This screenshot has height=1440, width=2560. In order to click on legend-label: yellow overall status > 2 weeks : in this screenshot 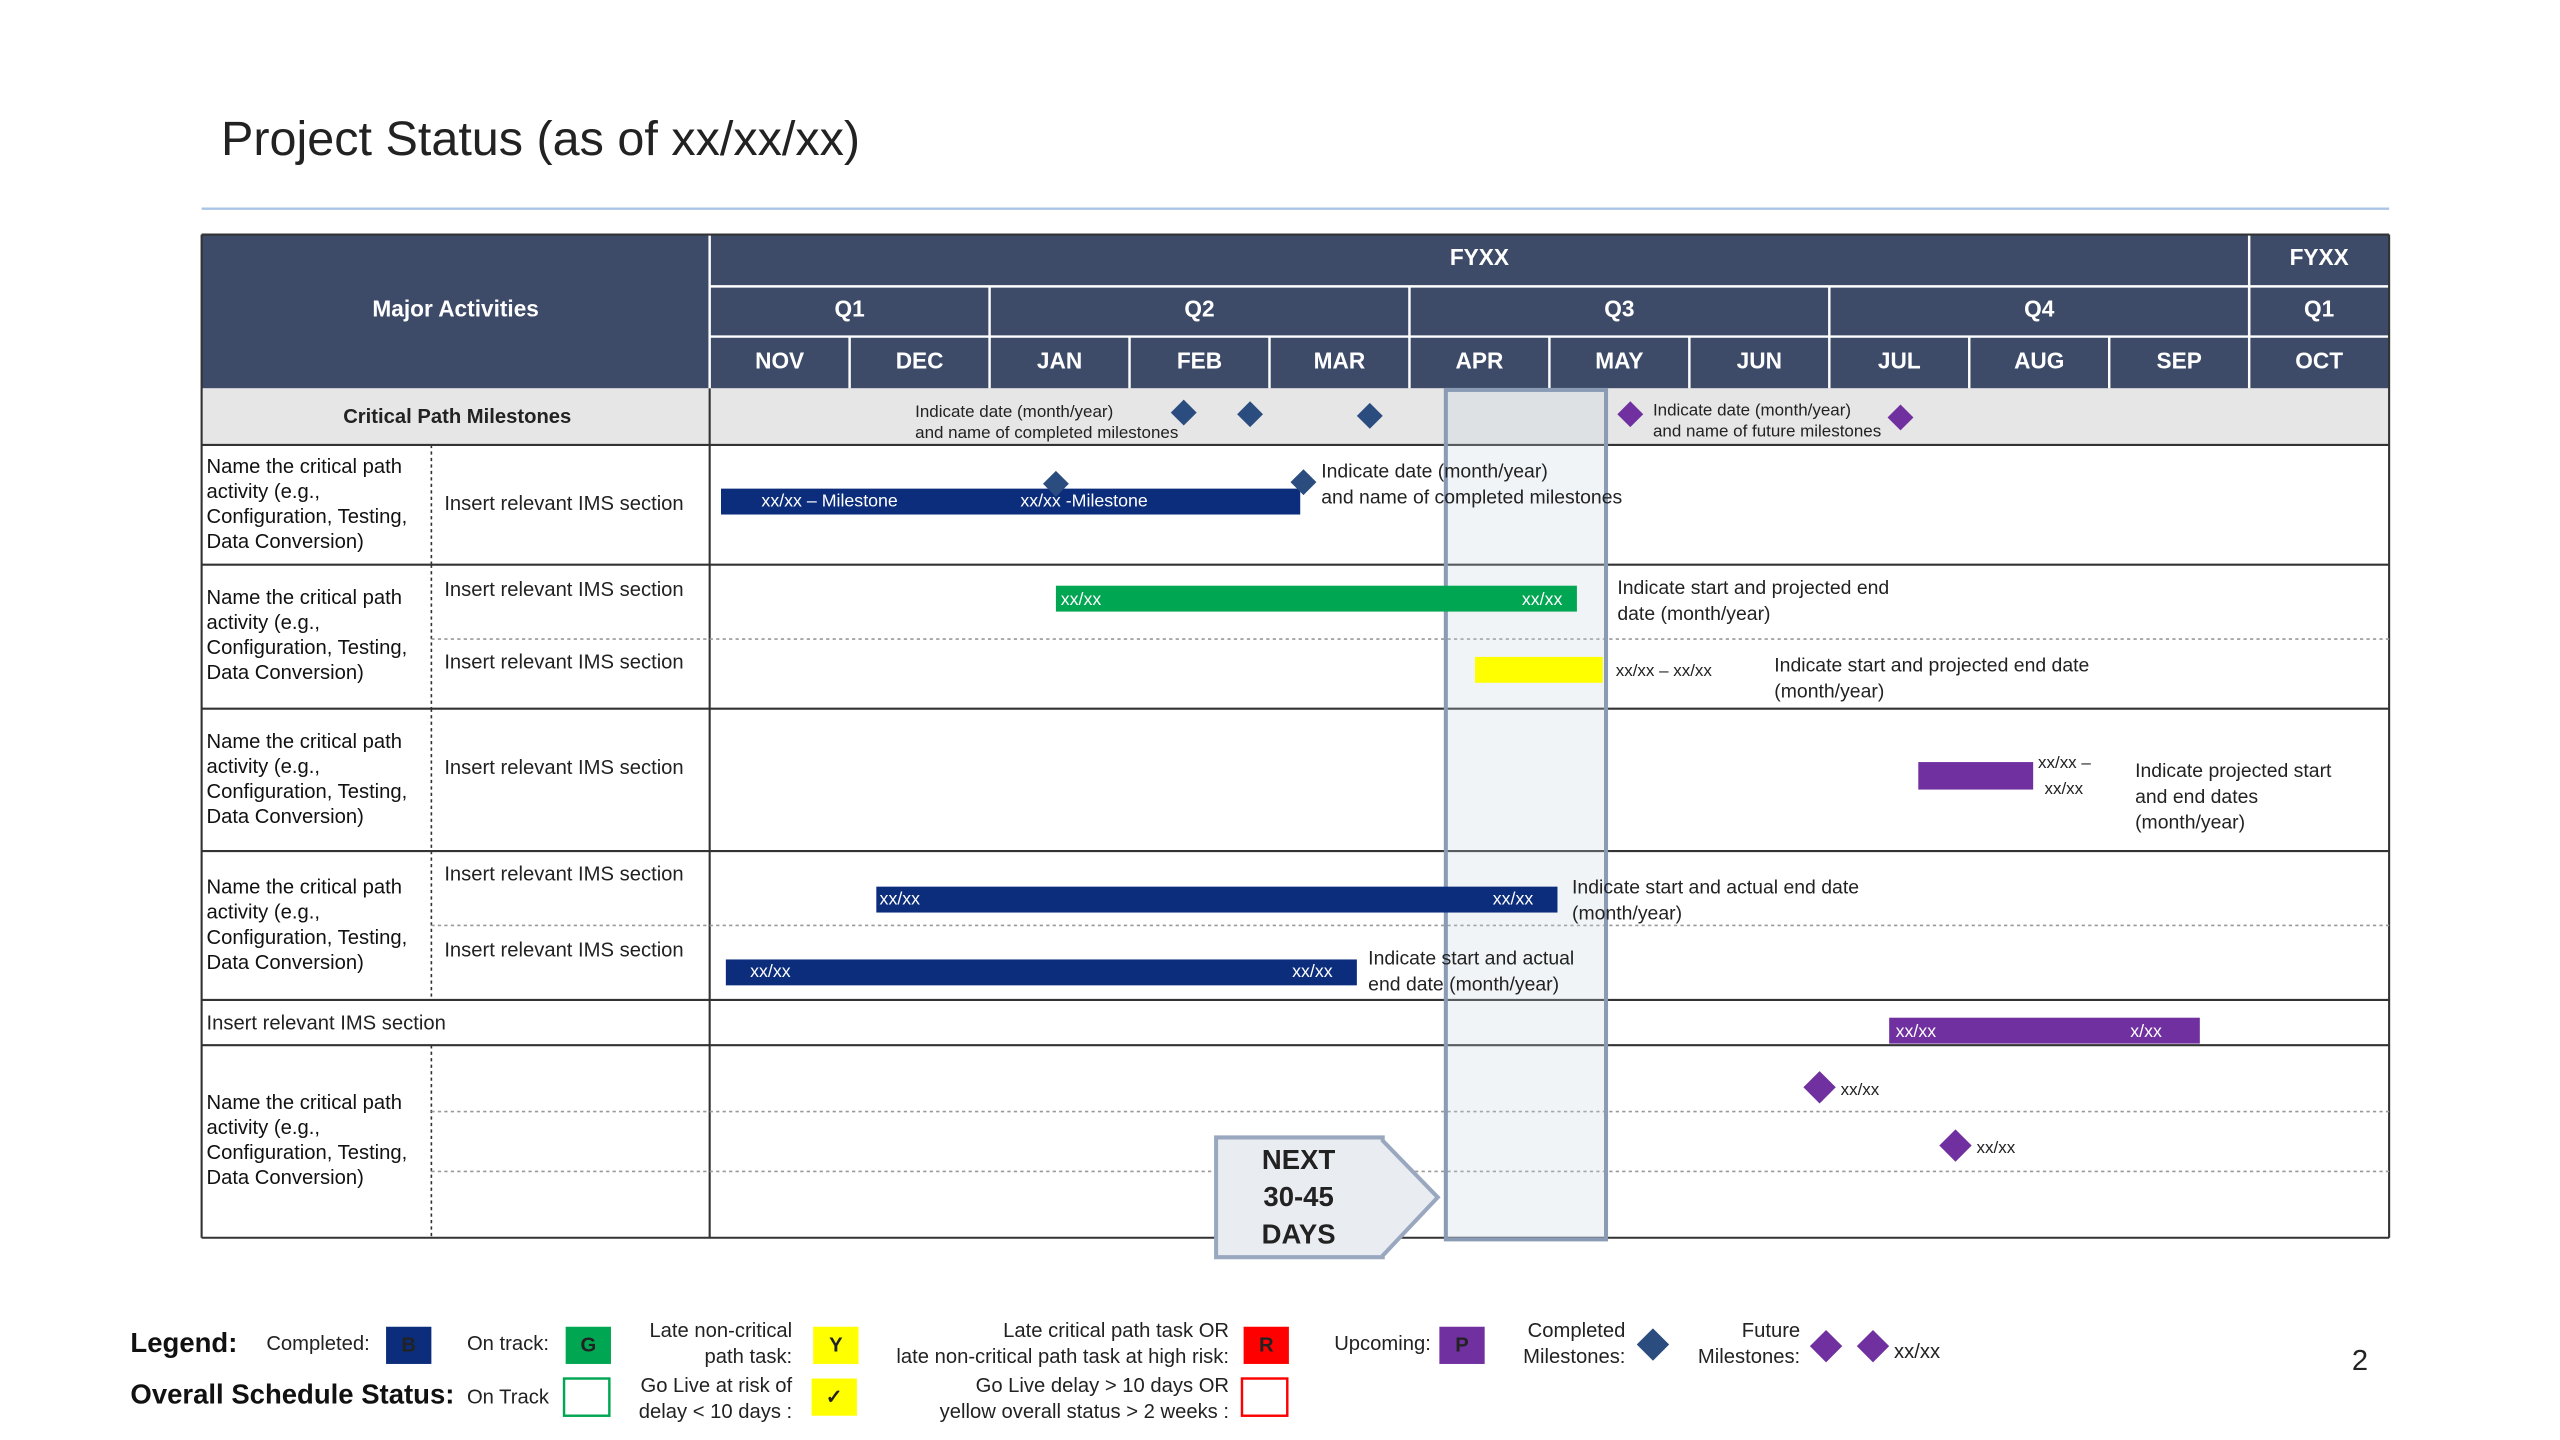, I will do `click(1084, 1412)`.